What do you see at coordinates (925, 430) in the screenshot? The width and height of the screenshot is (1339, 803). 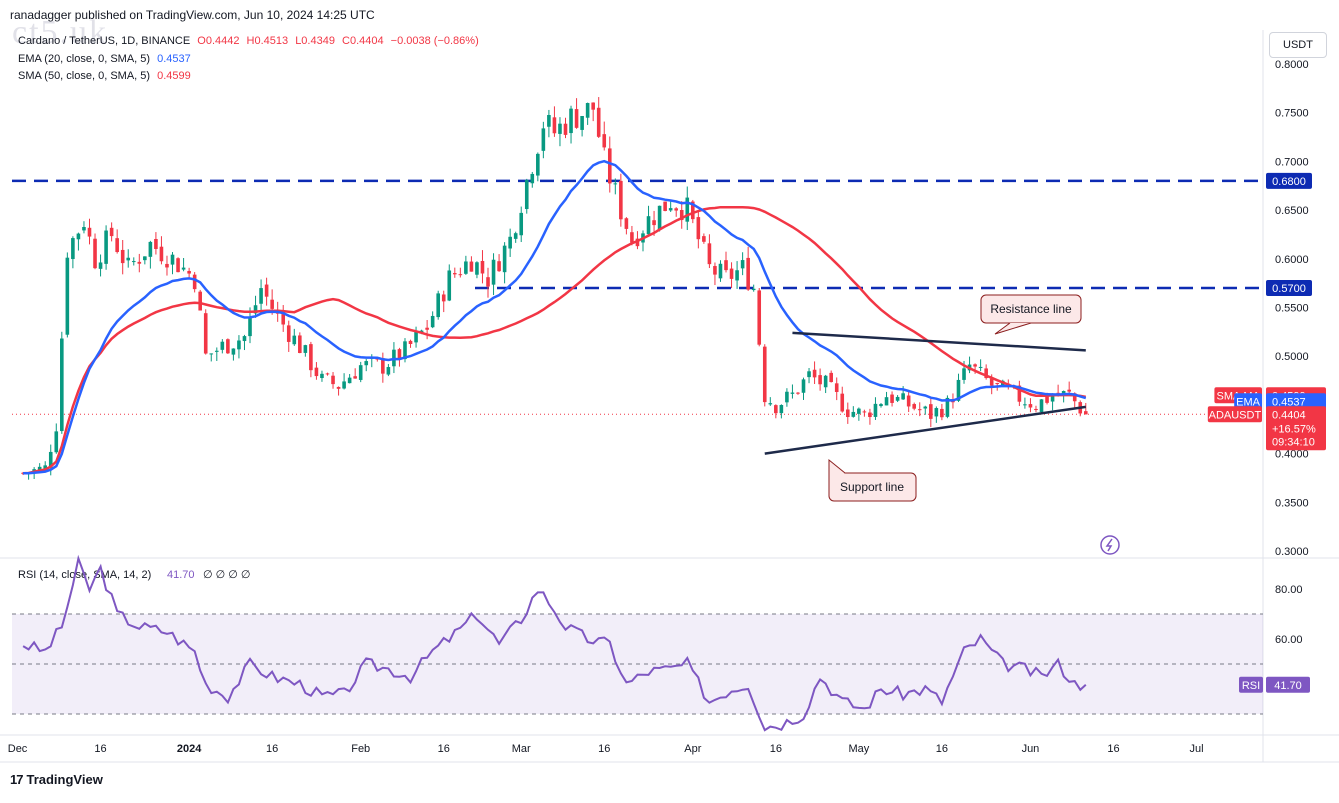 I see `support-trend-line` at bounding box center [925, 430].